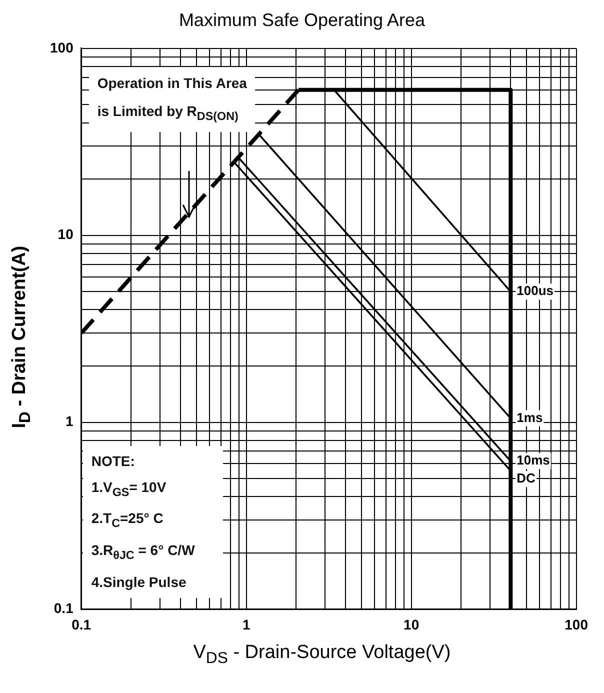 This screenshot has height=693, width=604. Describe the element at coordinates (143, 521) in the screenshot. I see `text: NOTE: 1.V$_{GS}$= 10V 2.T$_{C}$=25° C 3.R$_{θJC}$ = 6° C/W 4.Single Pulse` at that location.